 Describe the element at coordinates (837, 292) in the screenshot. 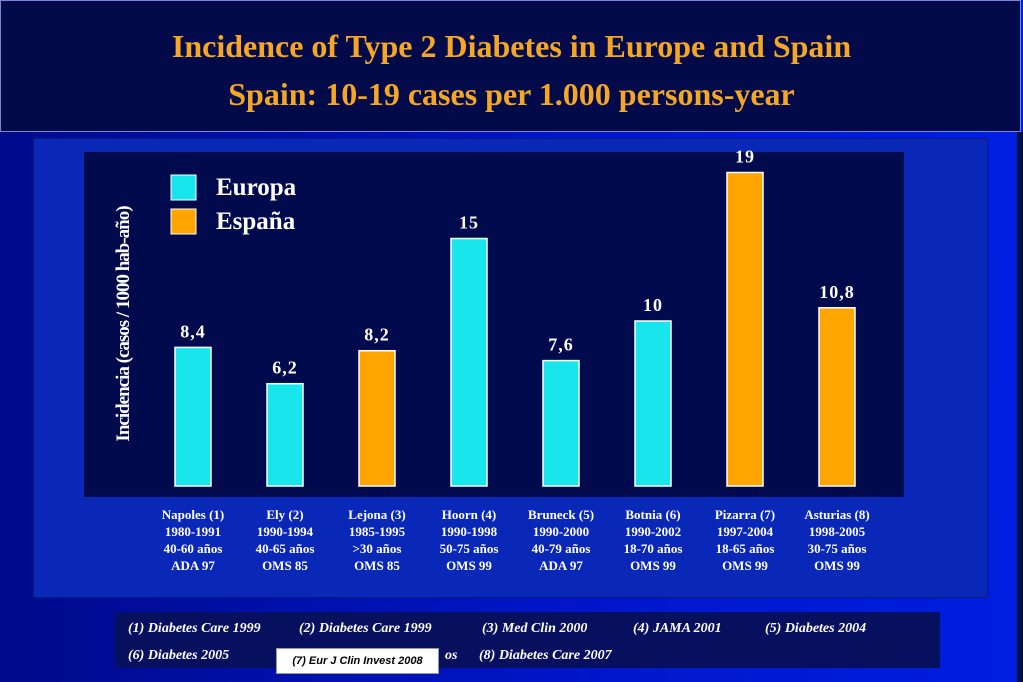

I see `bar-value-label-8: 10,8` at that location.